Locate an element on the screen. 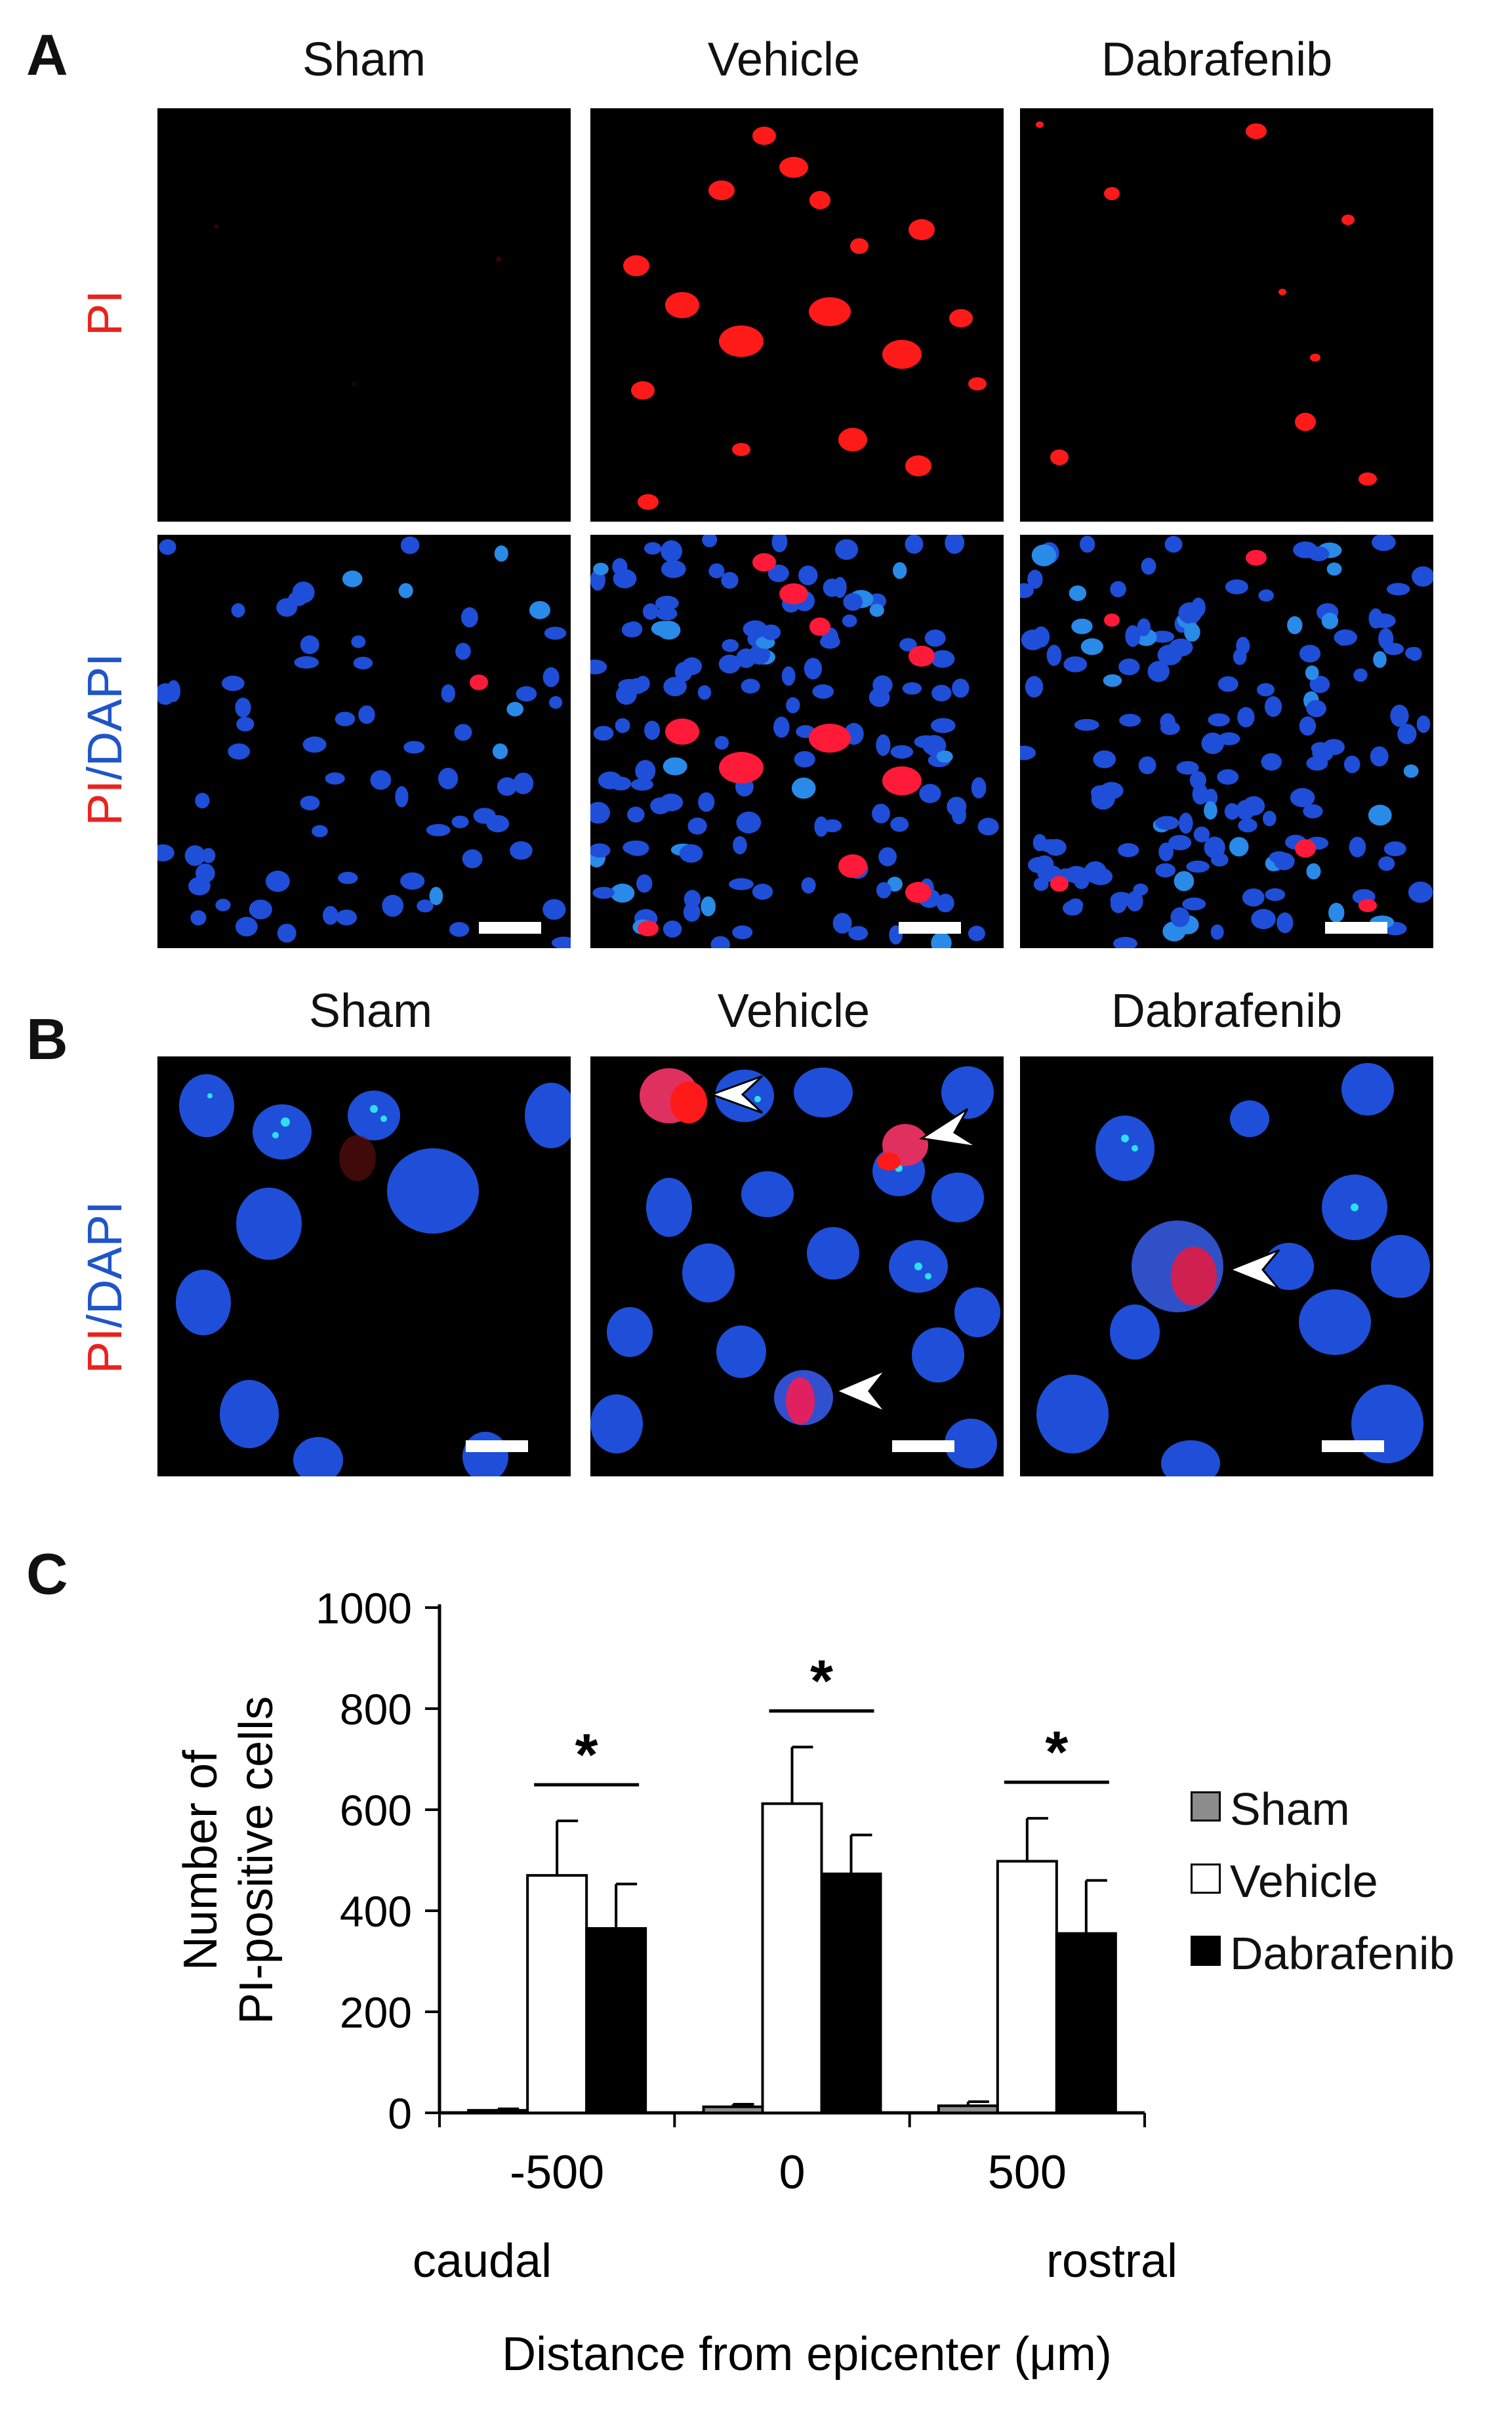  panel-a-row-label-pi-dapi: PI/DAPI is located at coordinates (105, 739).